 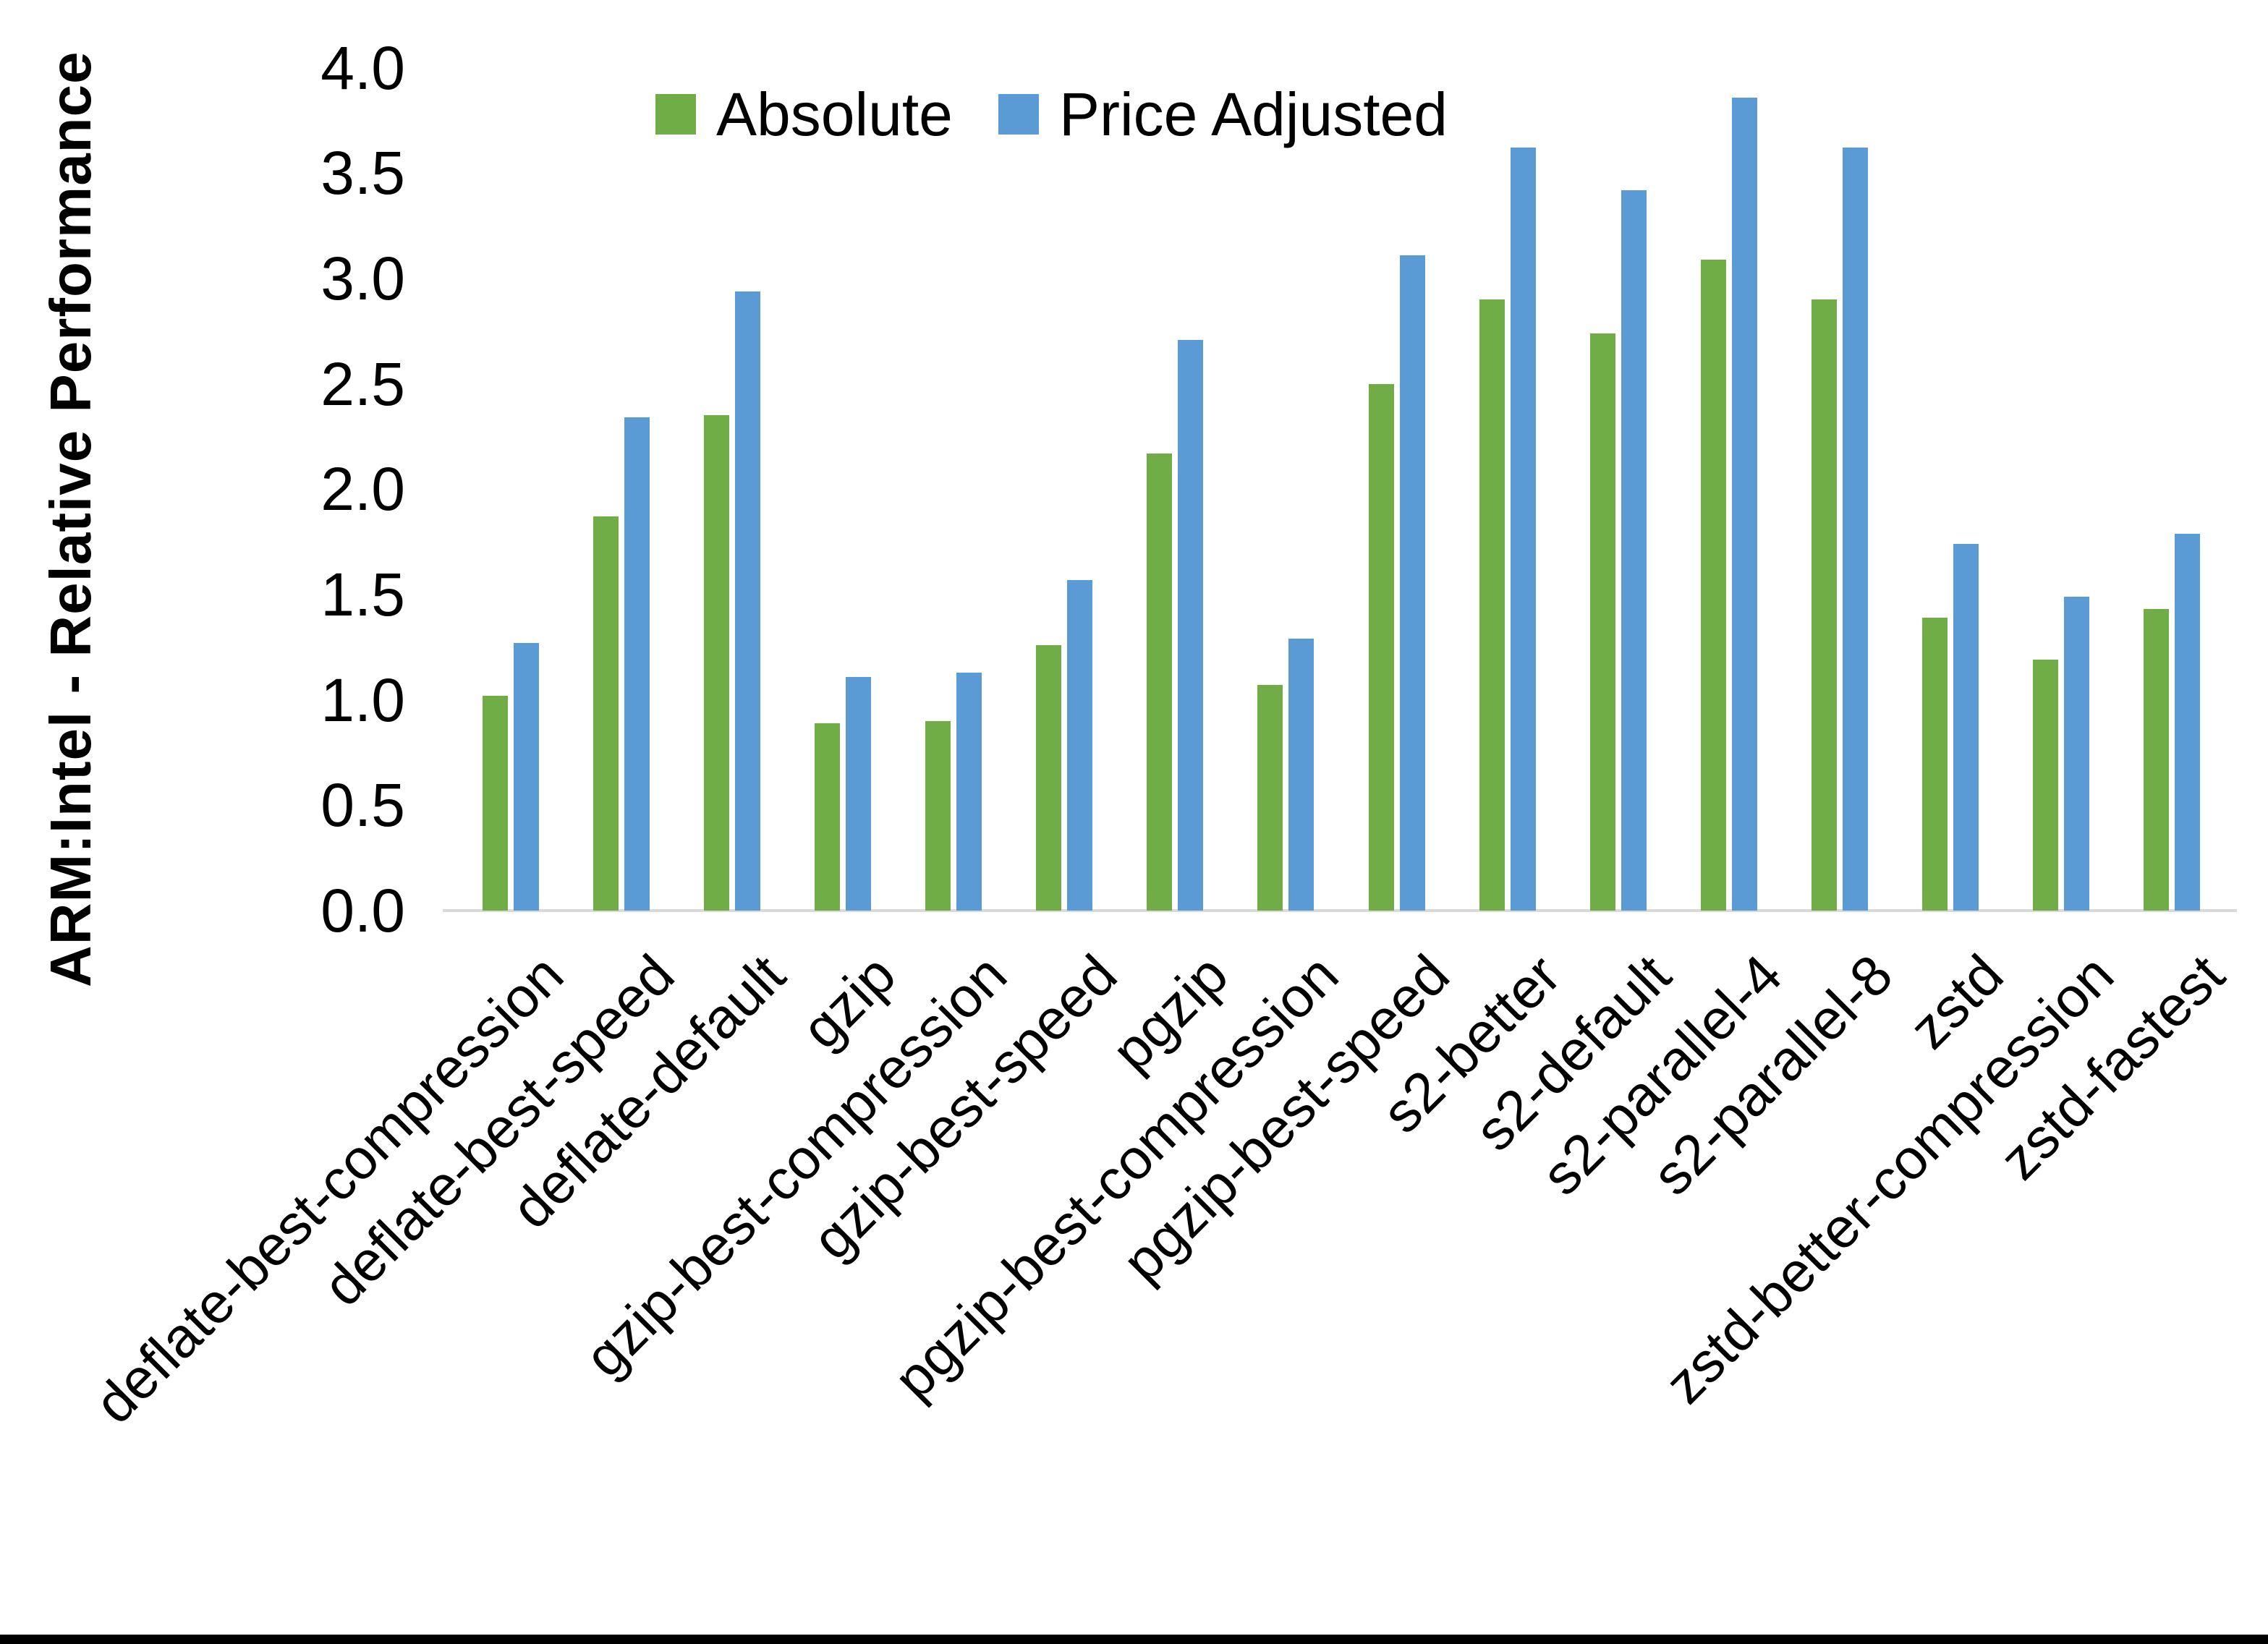 What do you see at coordinates (1134, 1639) in the screenshot?
I see `bottom-border-bar` at bounding box center [1134, 1639].